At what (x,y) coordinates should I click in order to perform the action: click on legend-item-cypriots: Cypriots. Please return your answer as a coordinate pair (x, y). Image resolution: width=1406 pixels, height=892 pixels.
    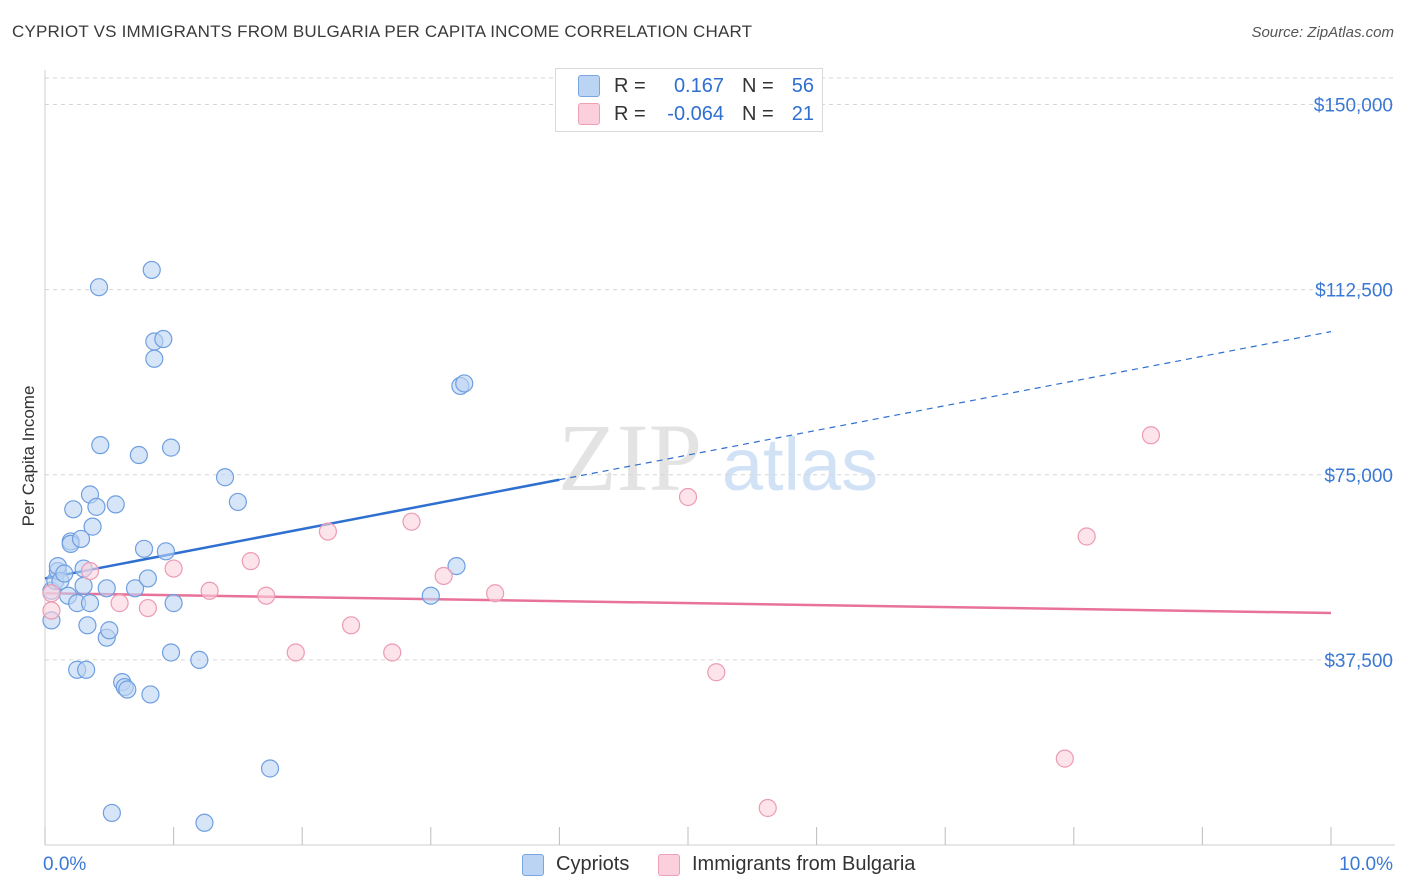
    Looking at the image, I should click on (575, 864).